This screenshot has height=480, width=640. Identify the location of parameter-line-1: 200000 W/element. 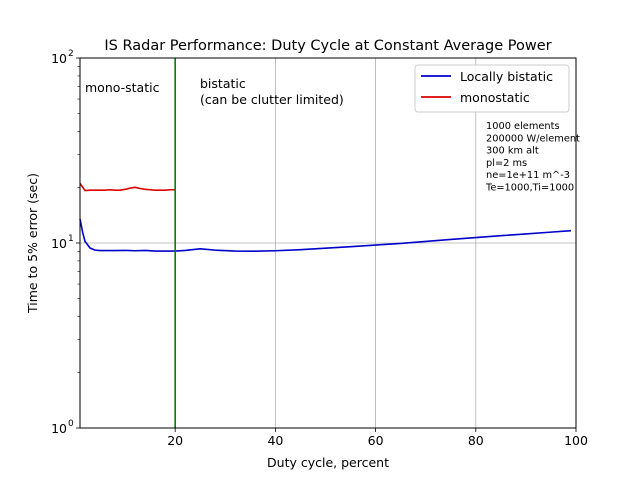
(533, 138).